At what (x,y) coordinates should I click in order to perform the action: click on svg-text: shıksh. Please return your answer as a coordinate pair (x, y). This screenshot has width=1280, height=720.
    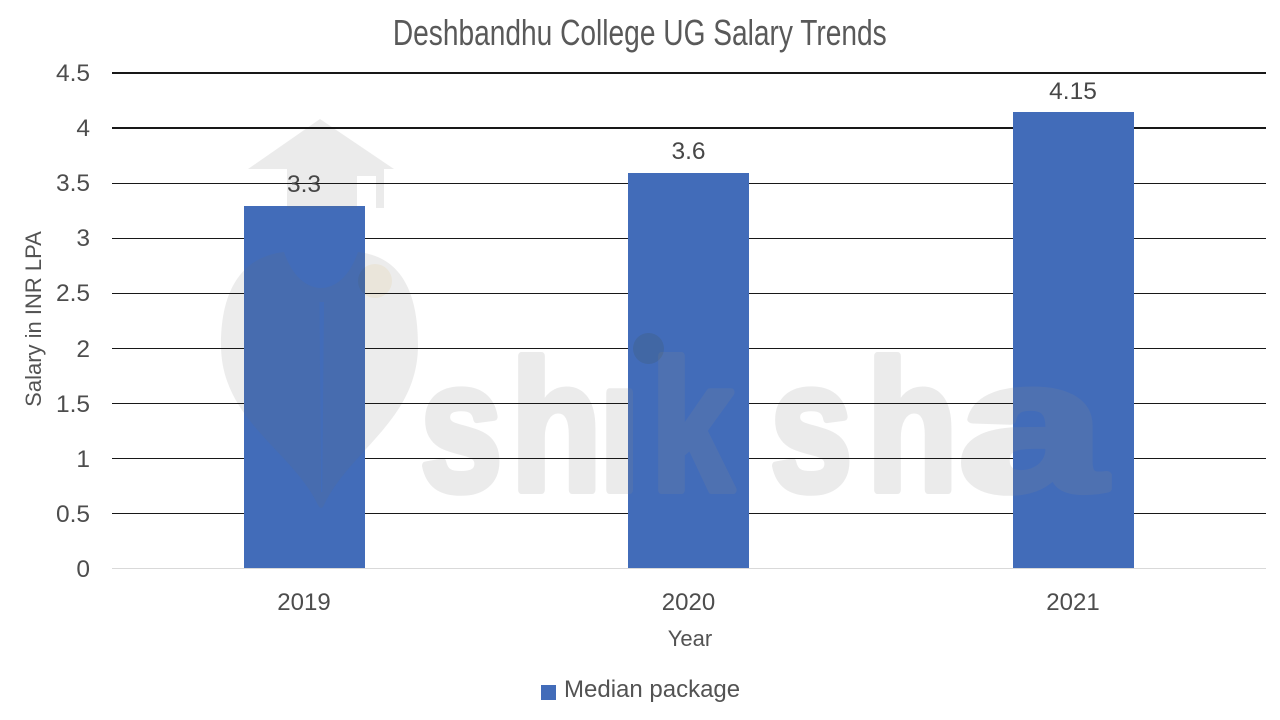
    Looking at the image, I should click on (688, 426).